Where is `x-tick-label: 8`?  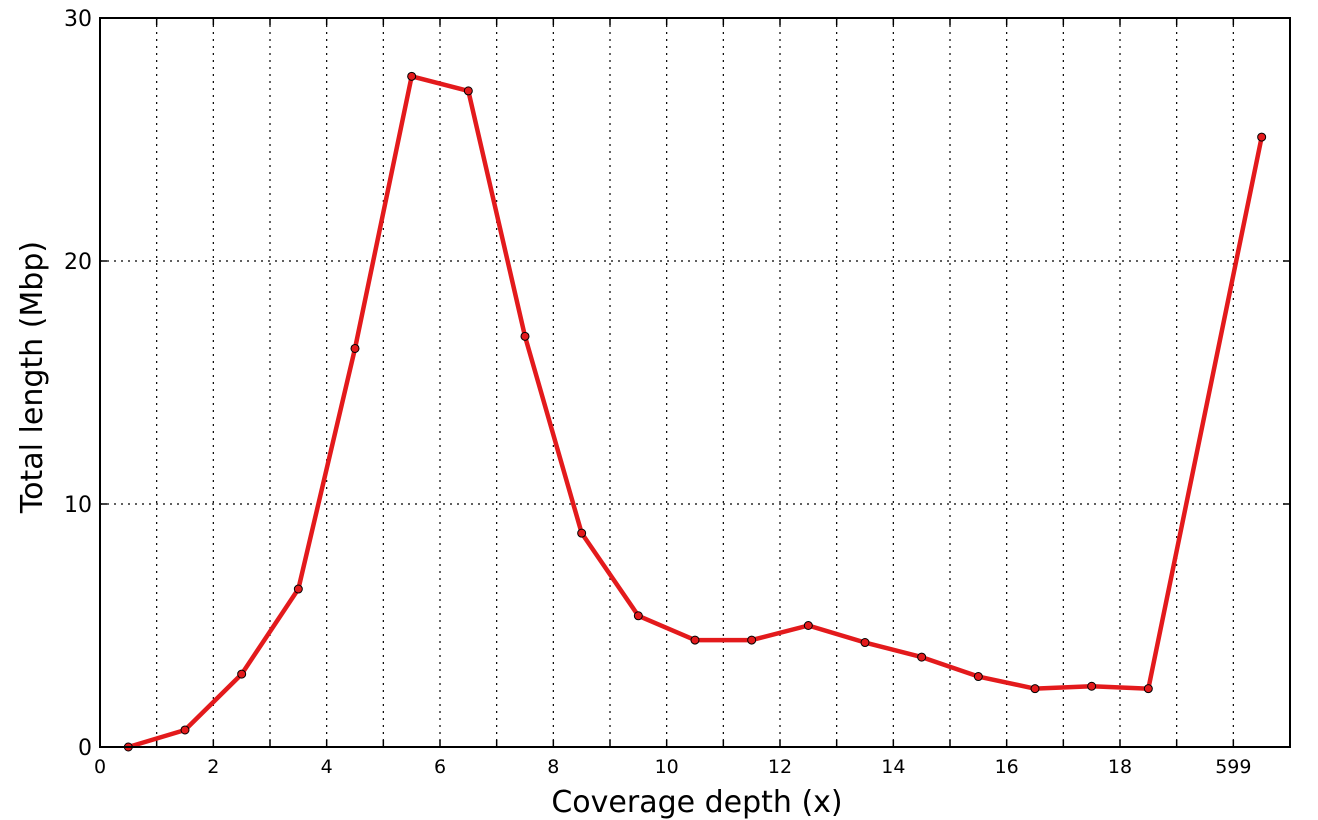
x-tick-label: 8 is located at coordinates (553, 767).